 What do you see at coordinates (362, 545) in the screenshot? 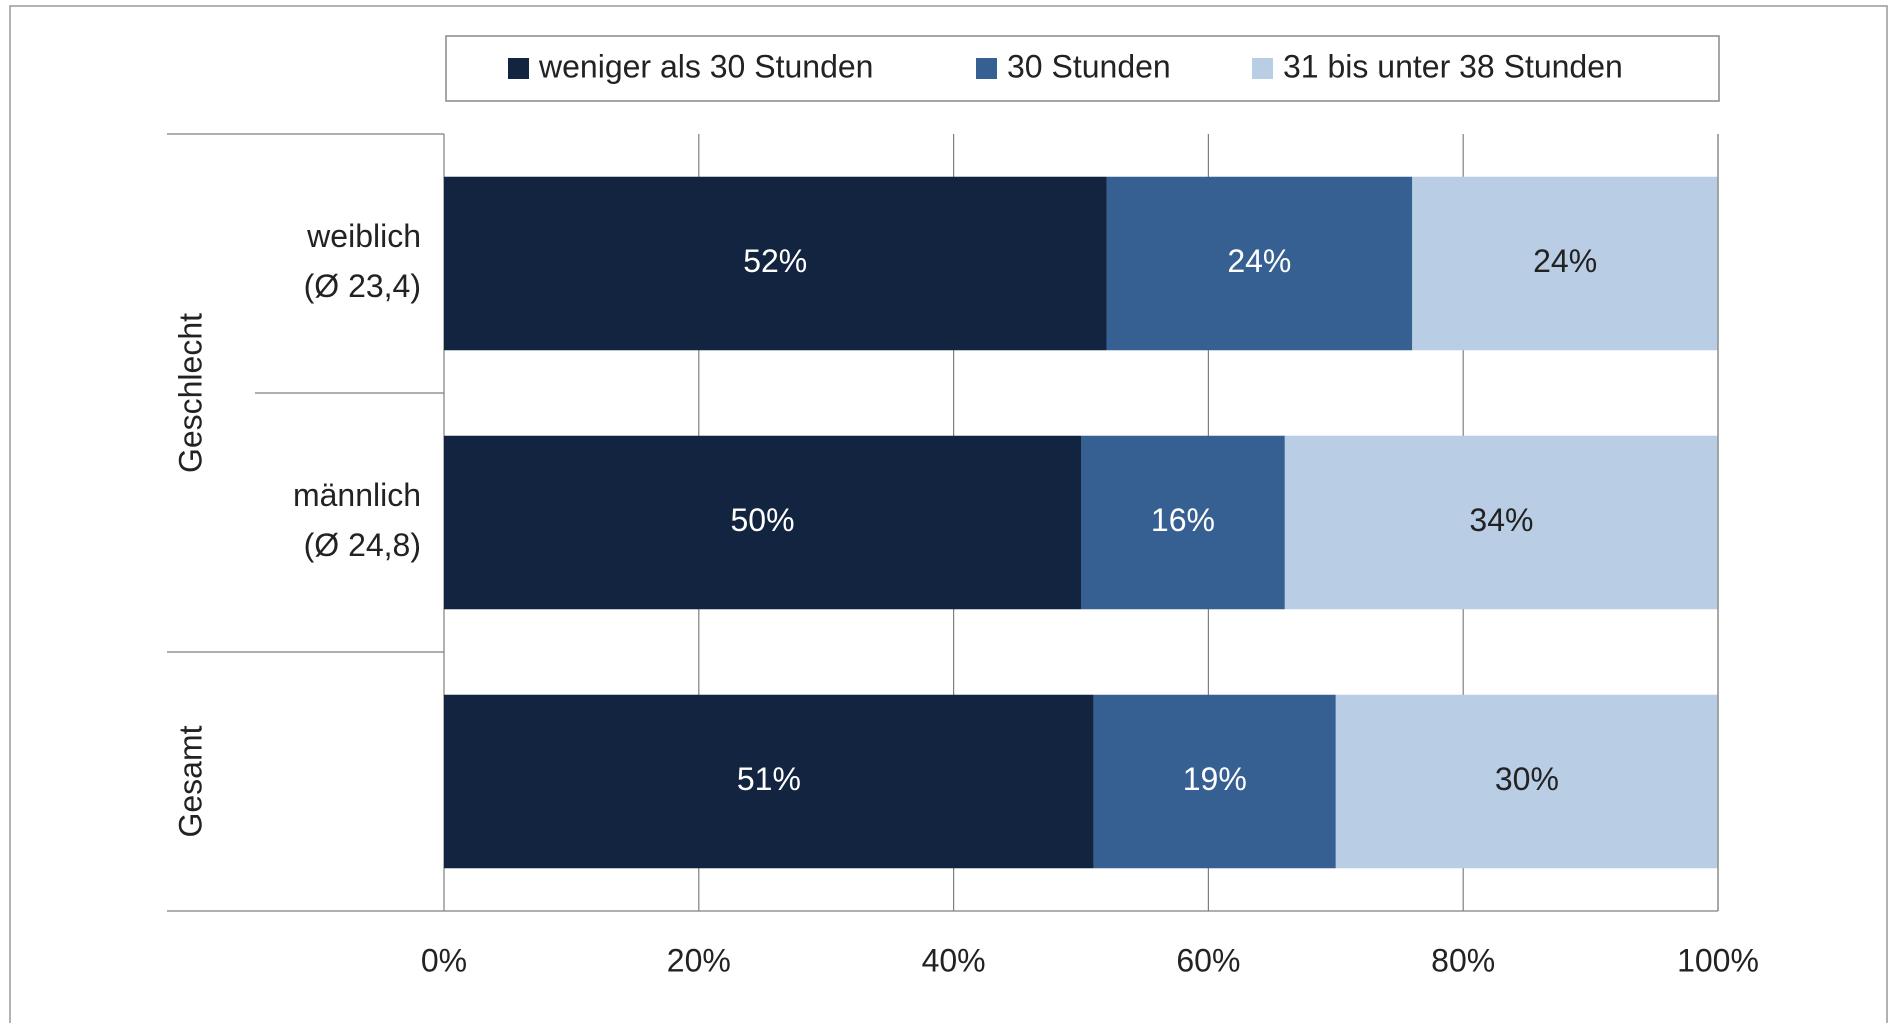
I see `y-tick-label: (Ø 24,8)` at bounding box center [362, 545].